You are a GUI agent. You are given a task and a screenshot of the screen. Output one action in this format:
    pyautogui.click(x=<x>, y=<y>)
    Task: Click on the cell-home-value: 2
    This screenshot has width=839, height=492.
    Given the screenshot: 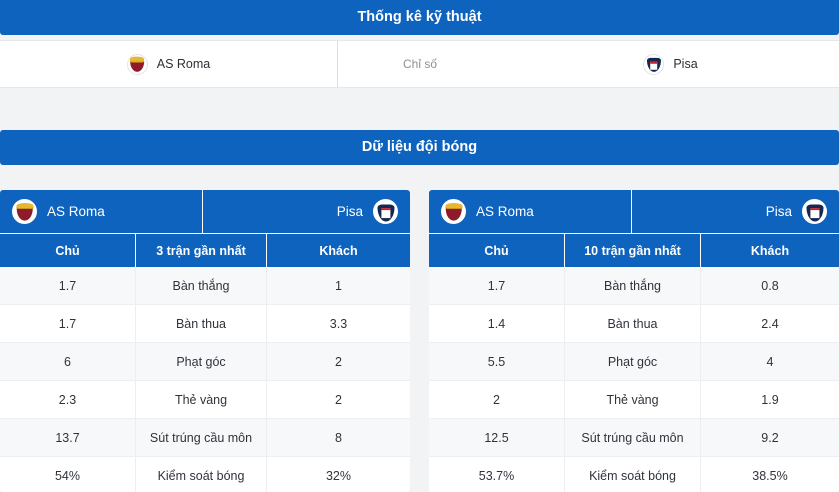 What is the action you would take?
    pyautogui.click(x=496, y=399)
    